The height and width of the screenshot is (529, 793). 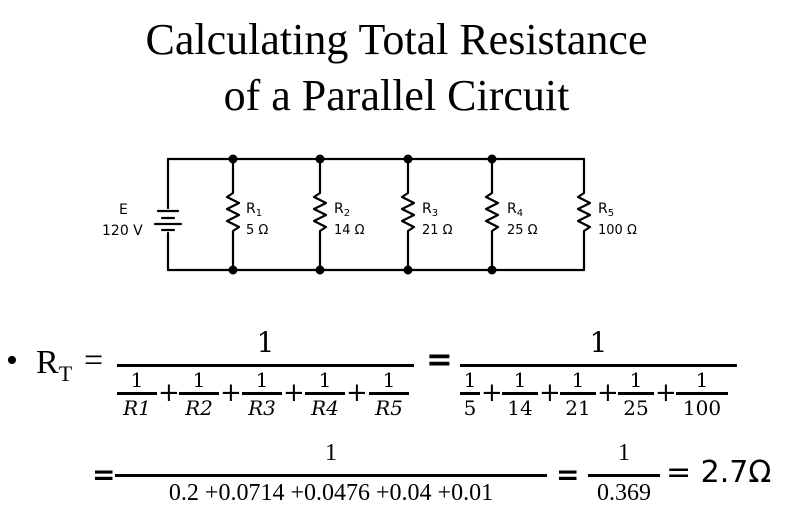 What do you see at coordinates (257, 230) in the screenshot?
I see `r1-value: 5 Ω` at bounding box center [257, 230].